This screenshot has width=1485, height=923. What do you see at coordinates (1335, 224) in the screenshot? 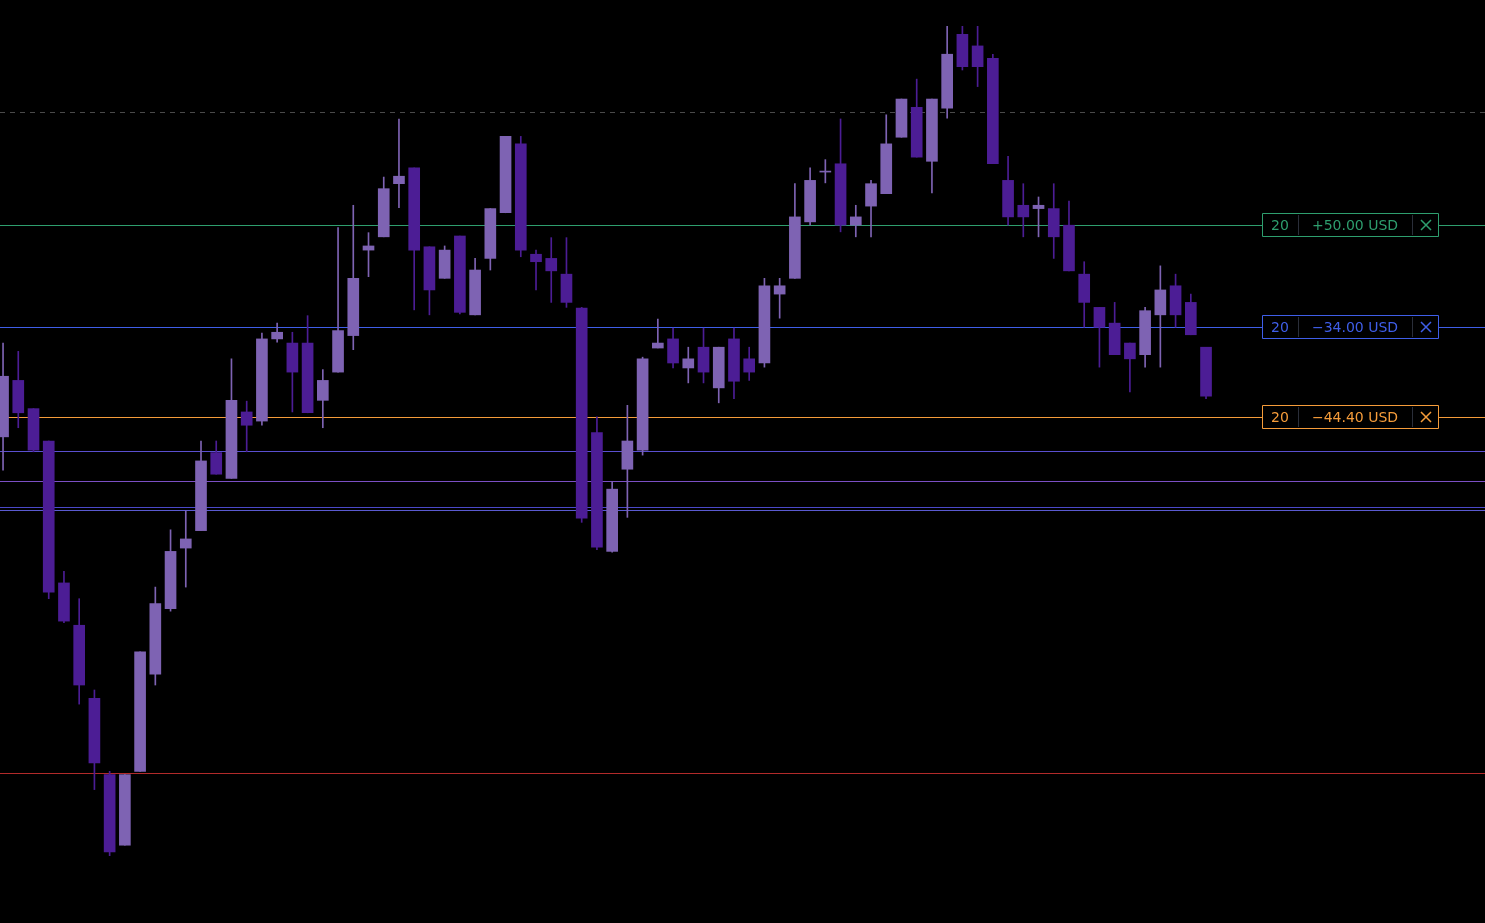
I see `text: 20 +50.00 USD` at bounding box center [1335, 224].